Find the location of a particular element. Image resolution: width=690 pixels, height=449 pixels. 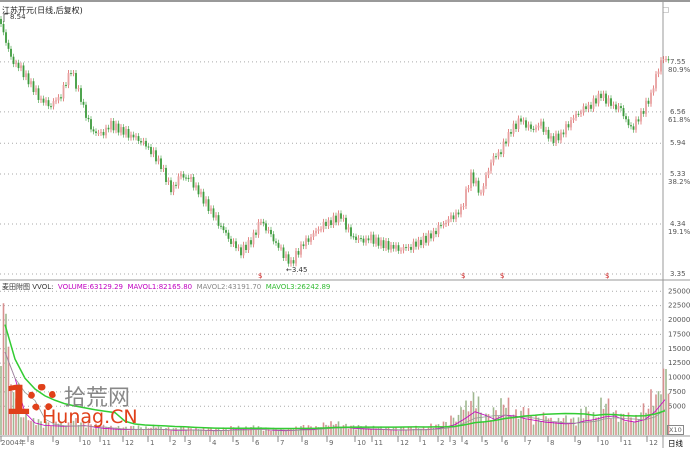

chart-title: 江苏开元(日线,后复权) is located at coordinates (42, 10).